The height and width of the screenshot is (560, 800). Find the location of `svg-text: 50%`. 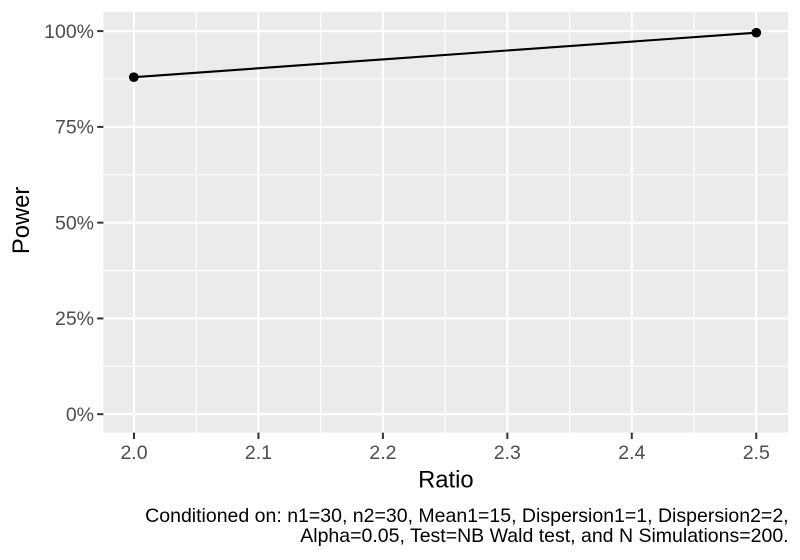

svg-text: 50% is located at coordinates (74, 223).